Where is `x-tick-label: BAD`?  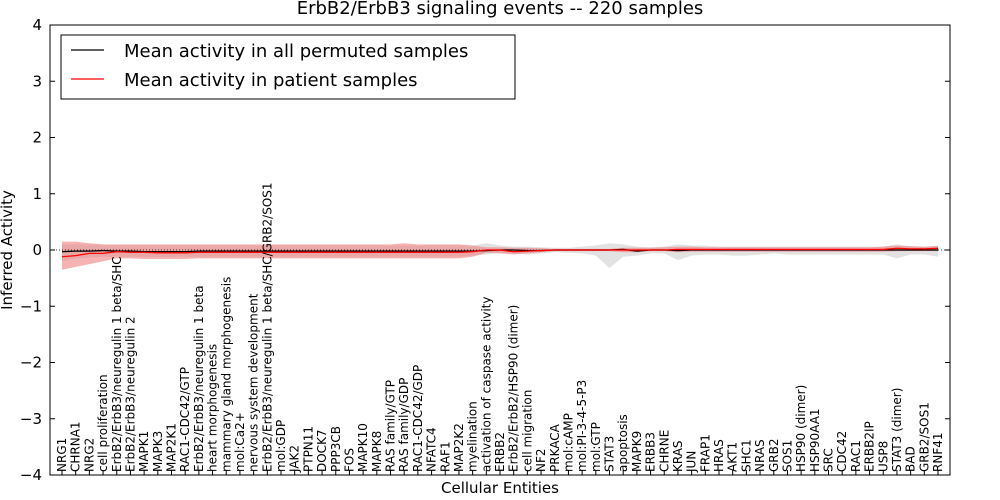
x-tick-label: BAD is located at coordinates (911, 459).